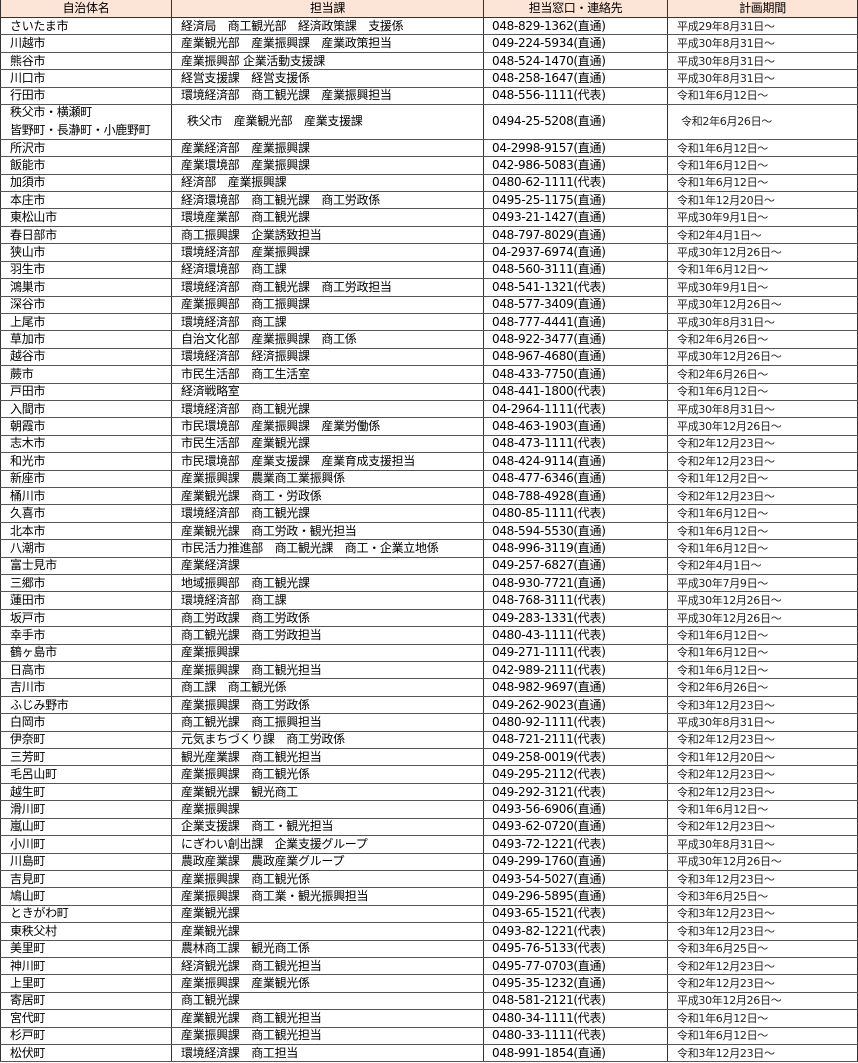  What do you see at coordinates (328, 548) in the screenshot?
I see `department-cell: 市民活力推進部 商工観光課 商工・企業立地係` at bounding box center [328, 548].